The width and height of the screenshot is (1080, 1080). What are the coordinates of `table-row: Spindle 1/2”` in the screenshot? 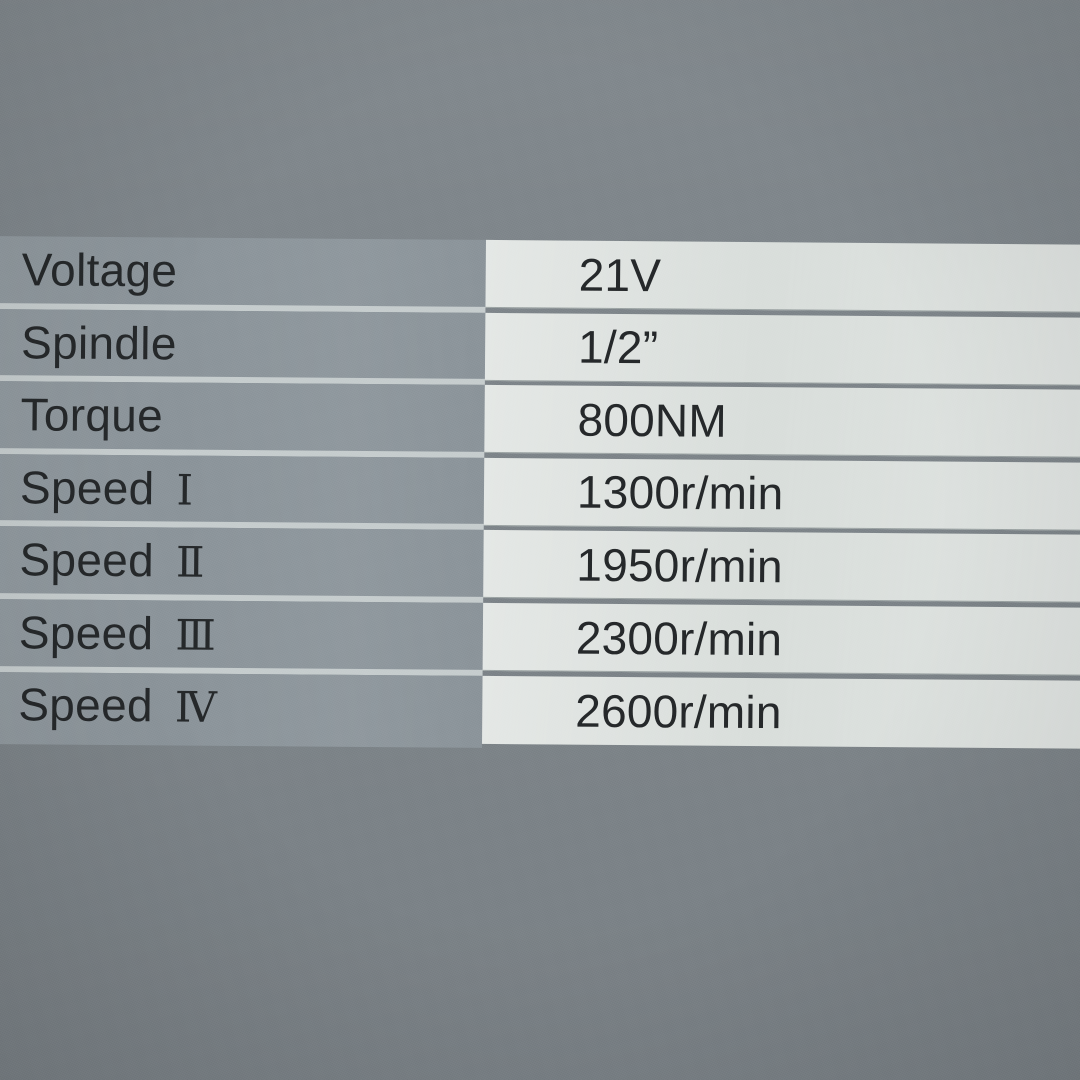 It's located at (540, 349).